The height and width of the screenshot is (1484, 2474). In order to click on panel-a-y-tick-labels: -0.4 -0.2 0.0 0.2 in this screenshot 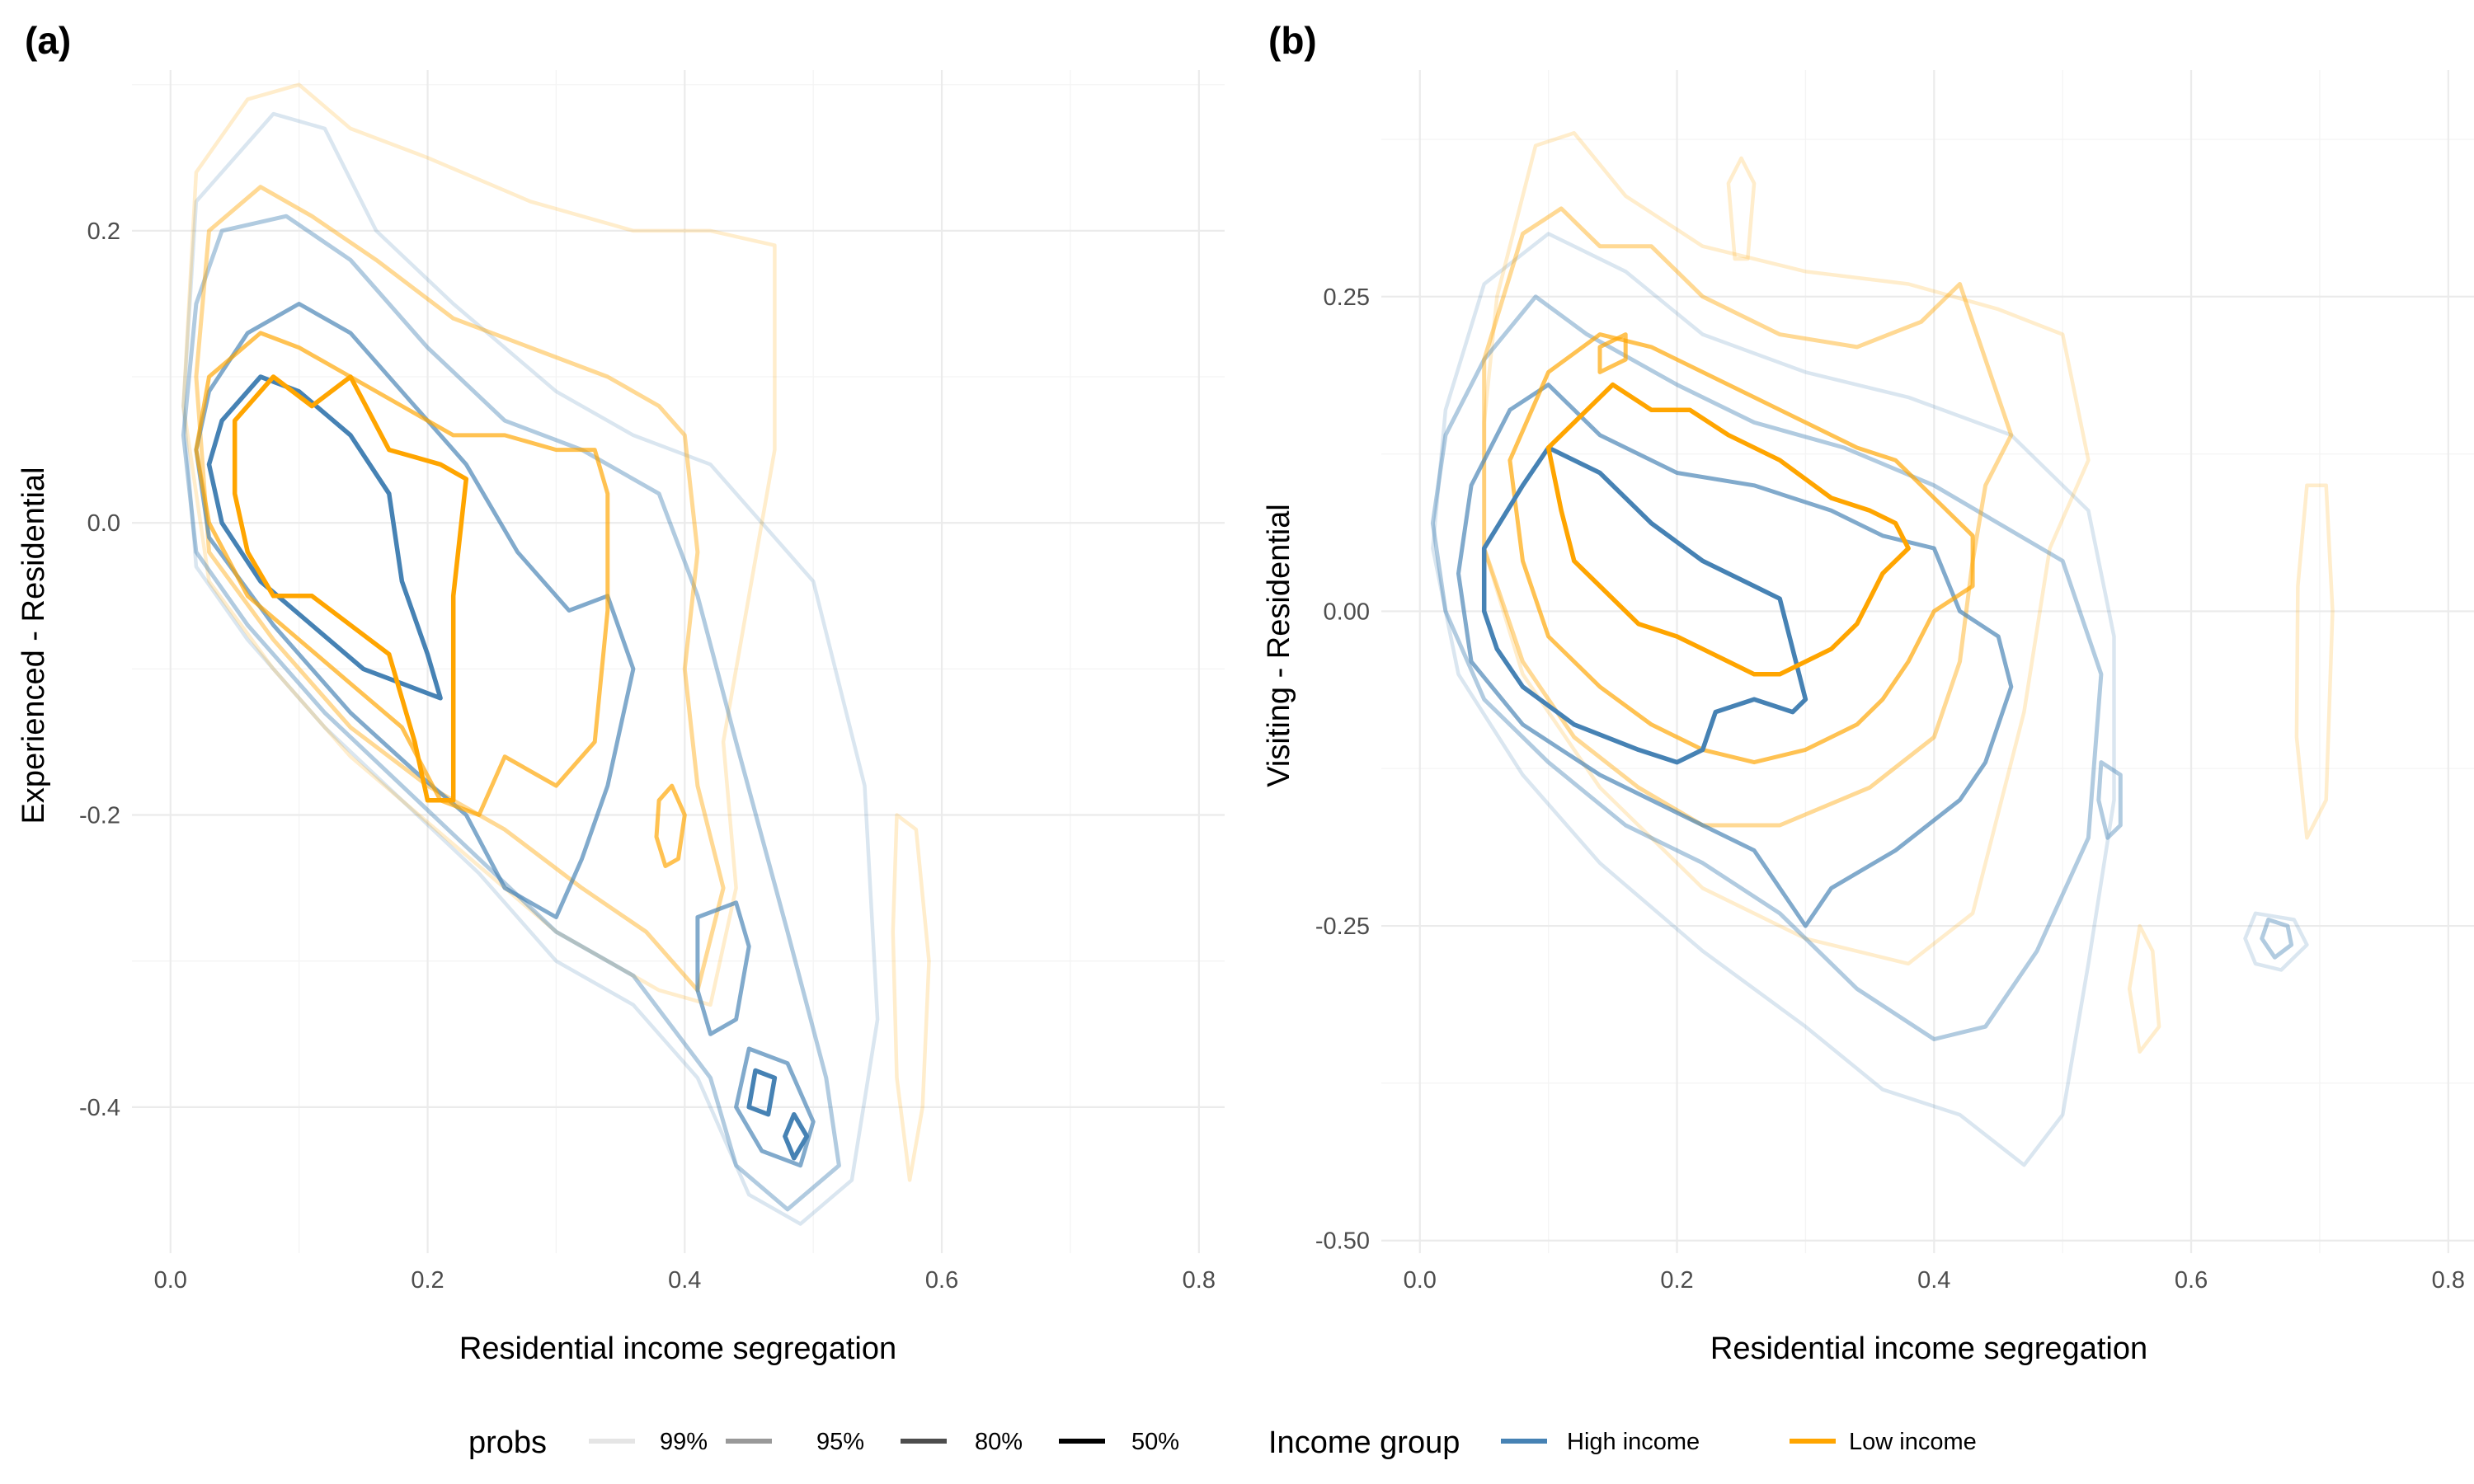, I will do `click(99, 669)`.